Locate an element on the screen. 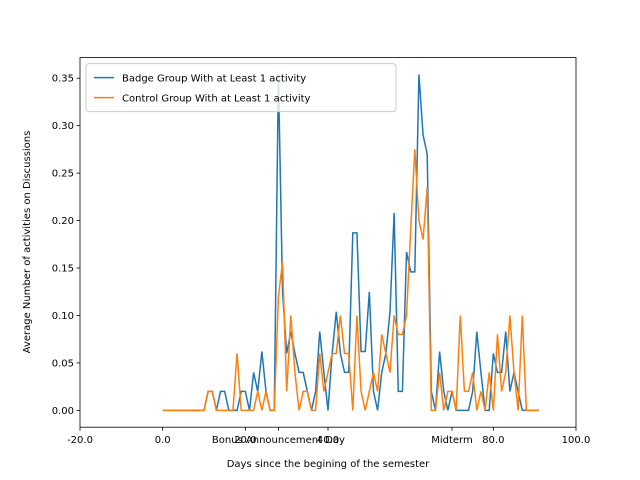 The width and height of the screenshot is (640, 480). y-tick-label: 0.15 is located at coordinates (63, 269).